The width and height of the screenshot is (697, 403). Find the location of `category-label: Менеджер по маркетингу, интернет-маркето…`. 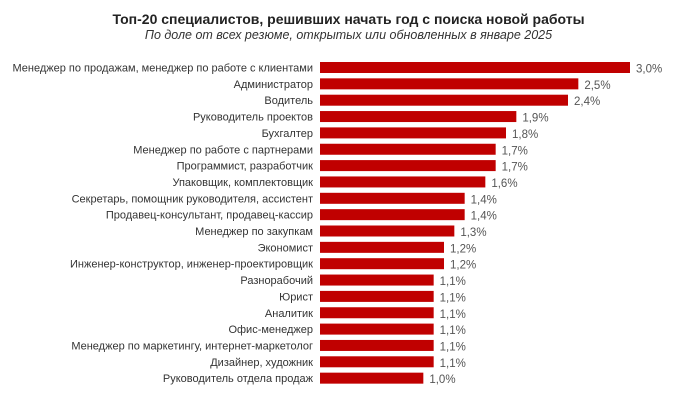

category-label: Менеджер по маркетингу, интернет-маркето… is located at coordinates (192, 346).